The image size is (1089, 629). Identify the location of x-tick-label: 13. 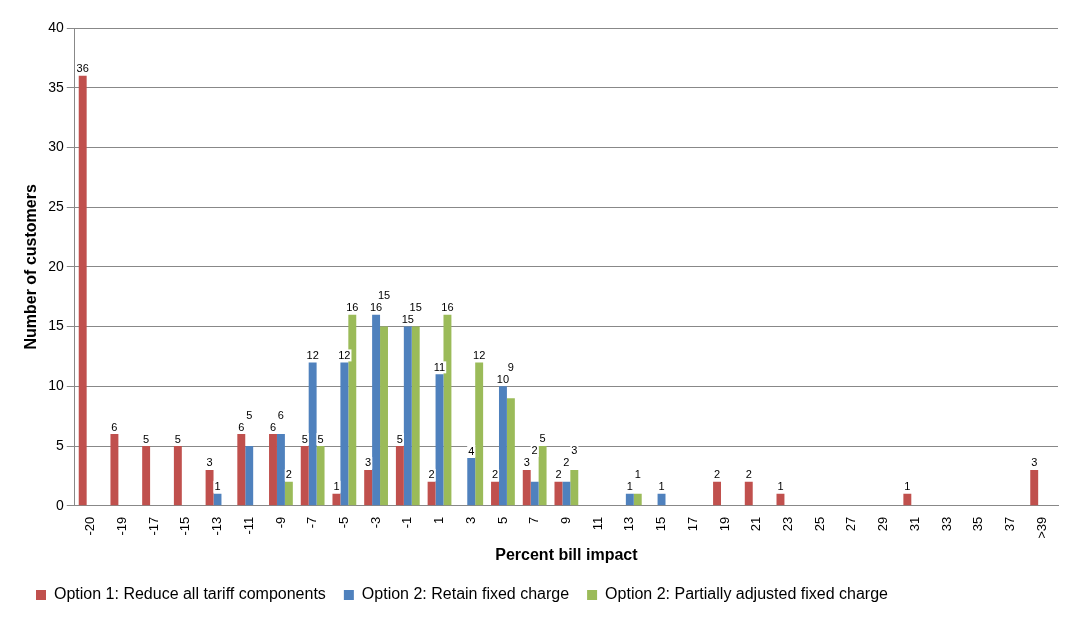
(629, 524).